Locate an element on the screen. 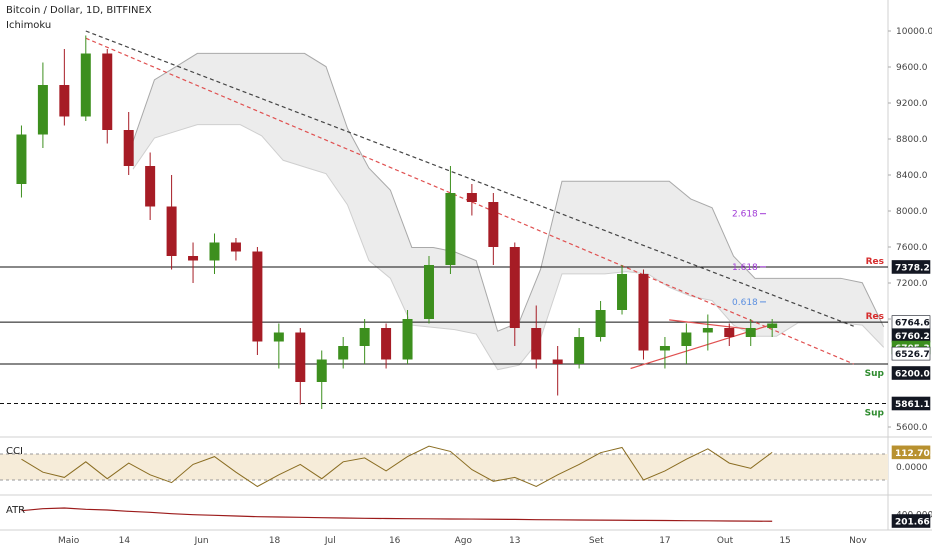 The height and width of the screenshot is (550, 932). time-tick-label: 16 is located at coordinates (395, 541).